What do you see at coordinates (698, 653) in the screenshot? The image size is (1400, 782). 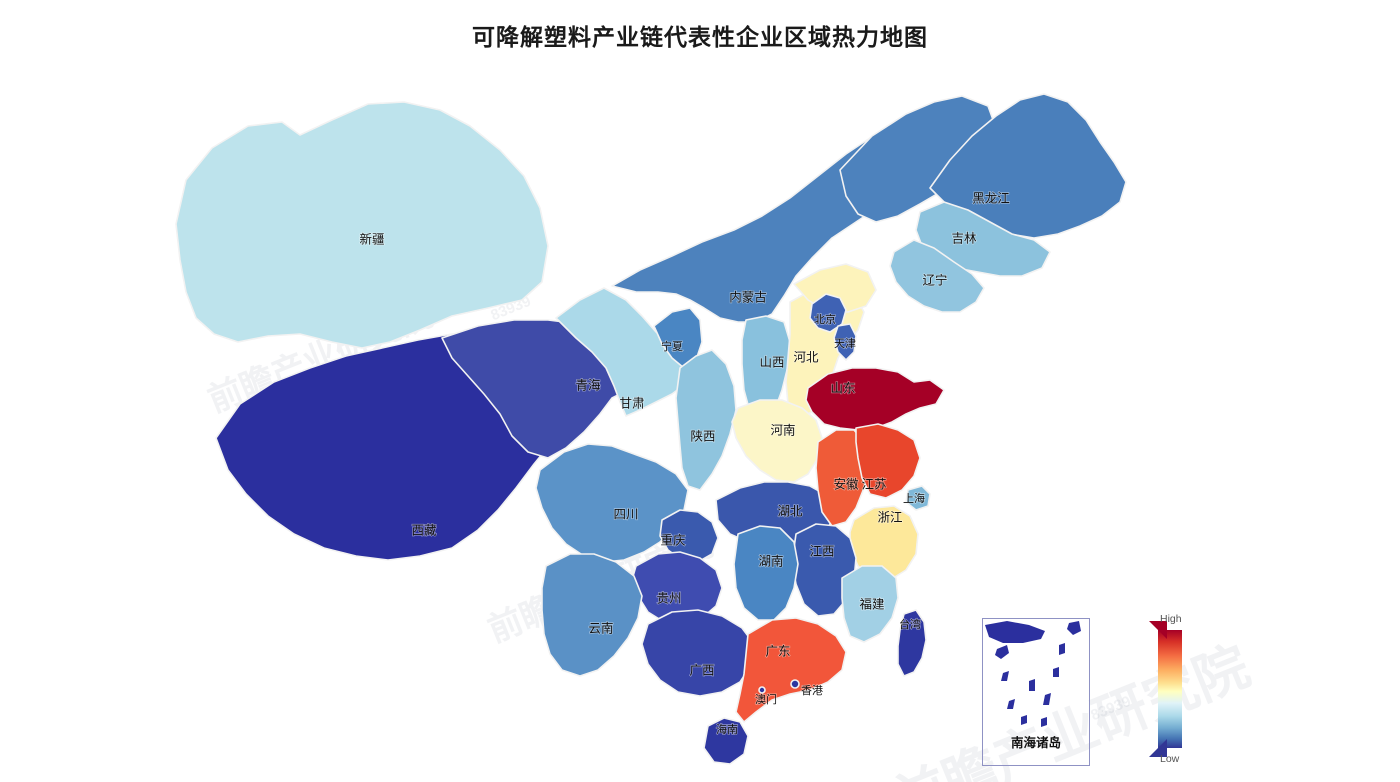 I see `region-guangxi` at bounding box center [698, 653].